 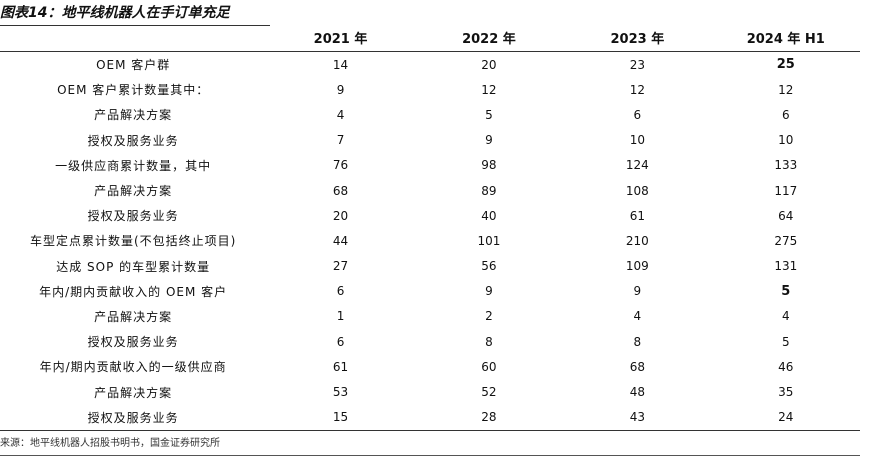 What do you see at coordinates (430, 266) in the screenshot?
I see `table-row: 达成 SOP 的车型累计数量 27 56 109 131` at bounding box center [430, 266].